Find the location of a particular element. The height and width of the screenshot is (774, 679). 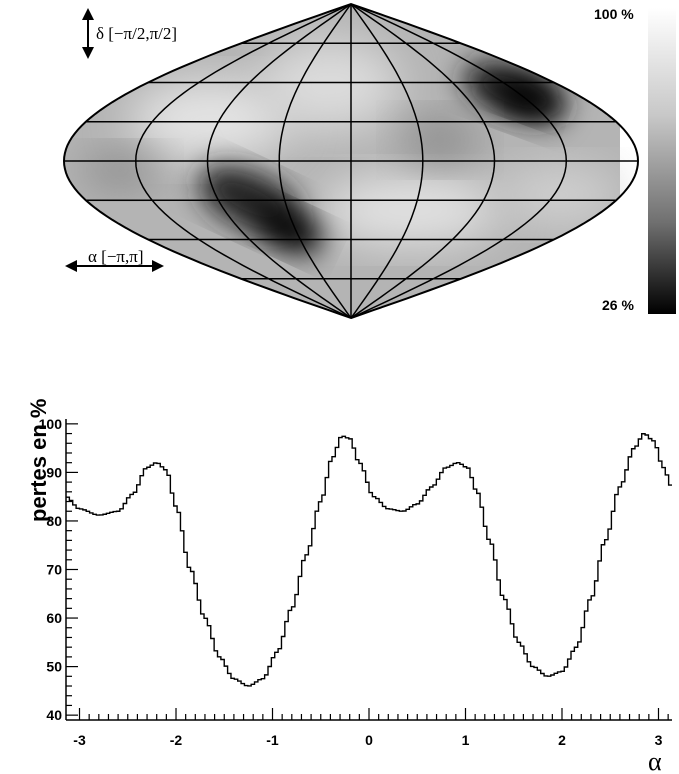

y-tick-label: 50 is located at coordinates (54, 667).